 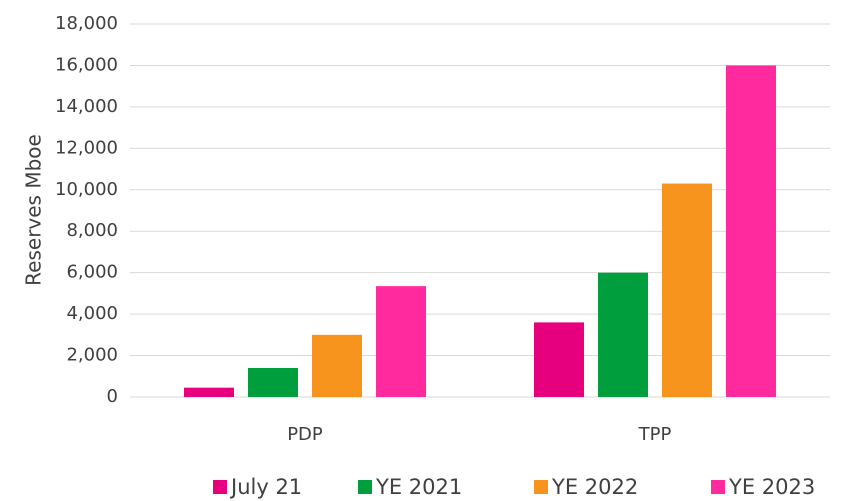 I want to click on y-tick-label: 0, so click(x=112, y=396).